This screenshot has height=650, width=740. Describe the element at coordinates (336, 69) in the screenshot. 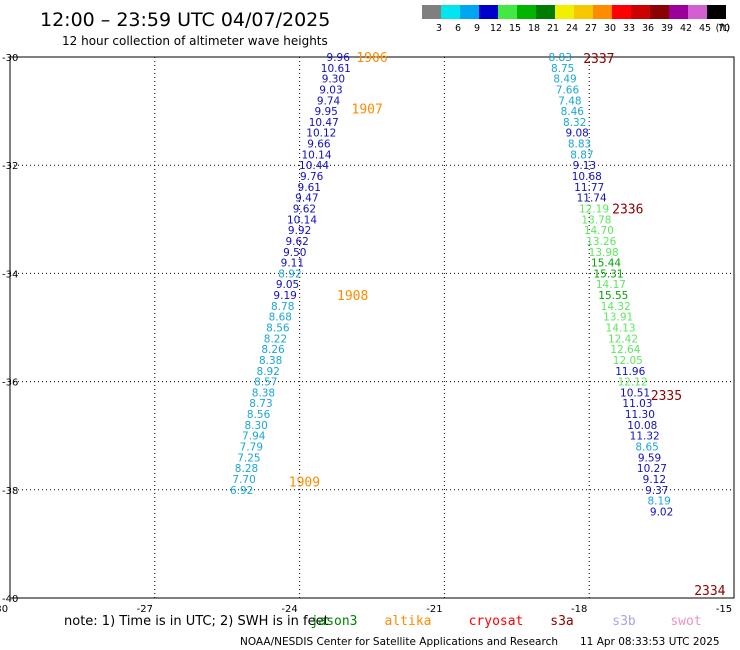

I see `wave-height-label: 10.61` at that location.